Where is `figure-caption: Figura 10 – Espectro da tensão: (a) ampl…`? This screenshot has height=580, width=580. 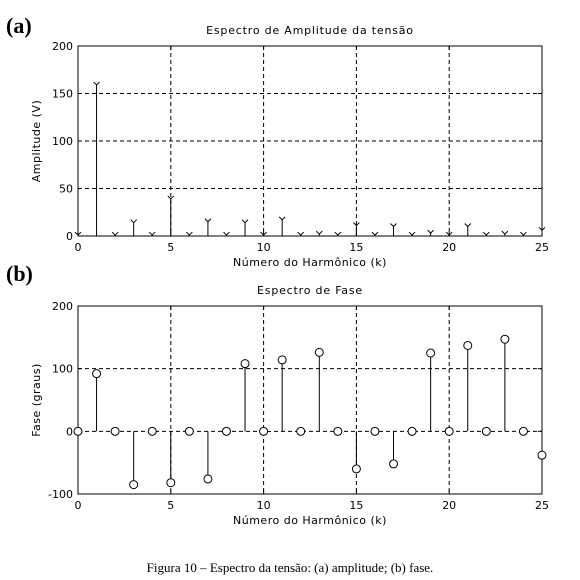
figure-caption: Figura 10 – Espectro da tensão: (a) ampl… is located at coordinates (290, 567).